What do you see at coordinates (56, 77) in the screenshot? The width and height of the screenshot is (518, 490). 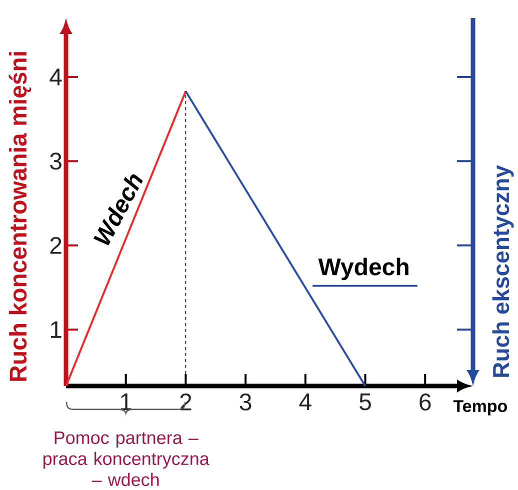 I see `y-tick-label: 4` at bounding box center [56, 77].